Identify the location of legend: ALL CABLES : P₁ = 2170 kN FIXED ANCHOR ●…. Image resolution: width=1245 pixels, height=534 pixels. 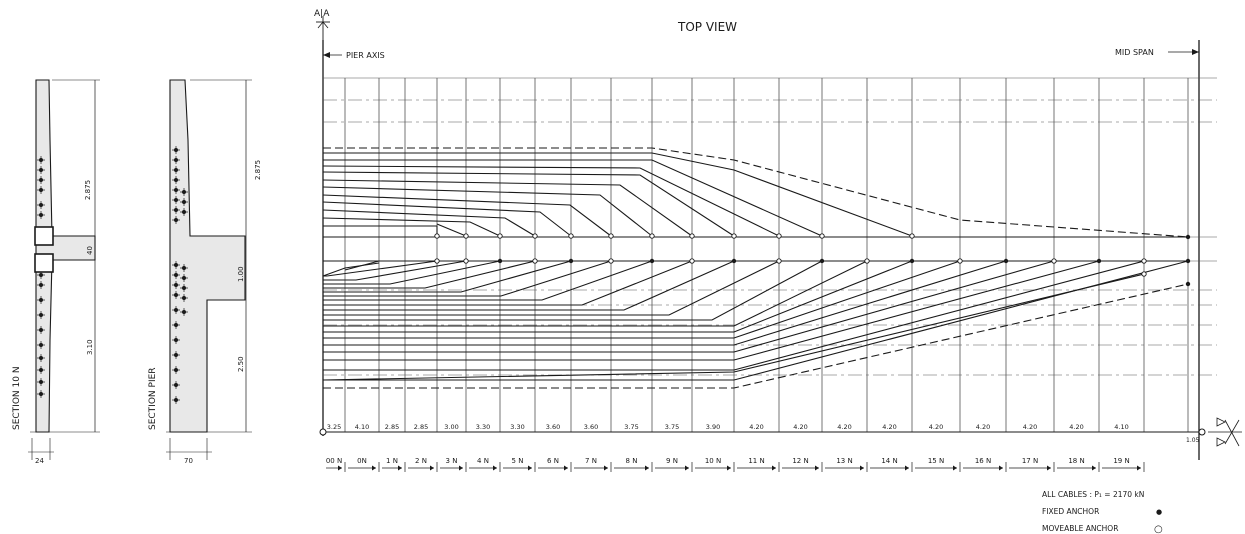
(1102, 512).